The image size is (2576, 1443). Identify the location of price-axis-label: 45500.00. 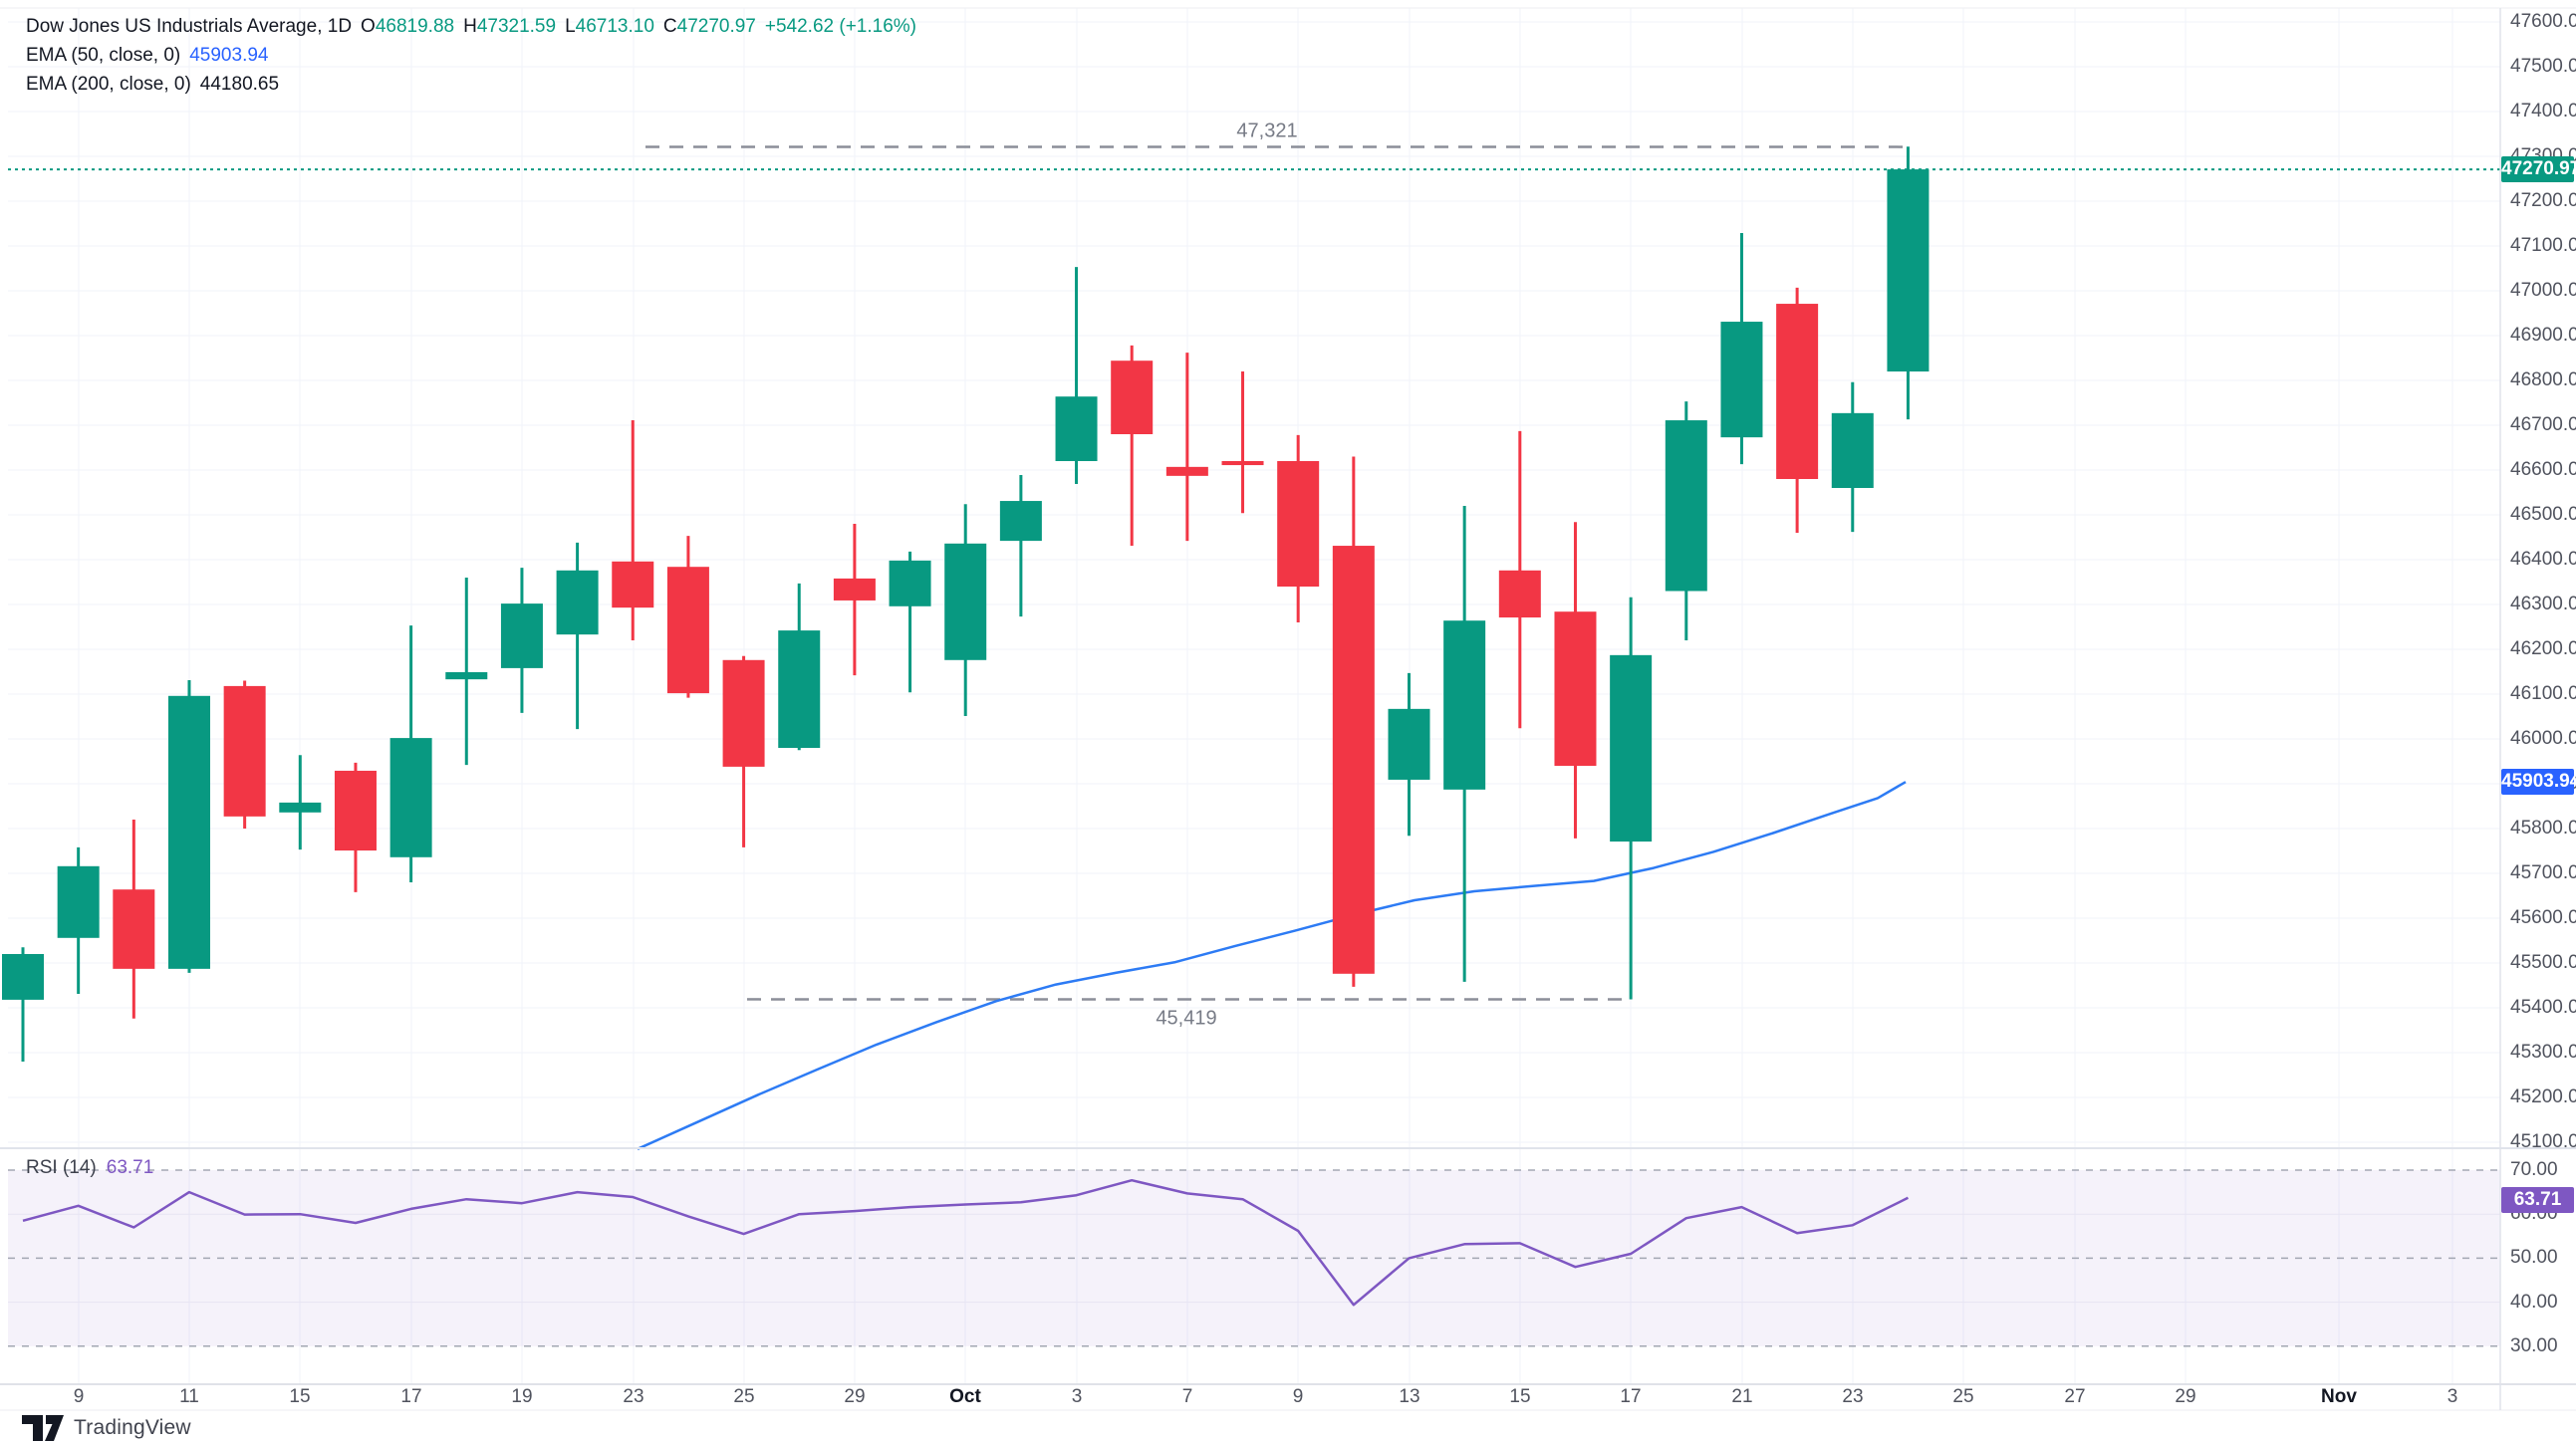
(2543, 962).